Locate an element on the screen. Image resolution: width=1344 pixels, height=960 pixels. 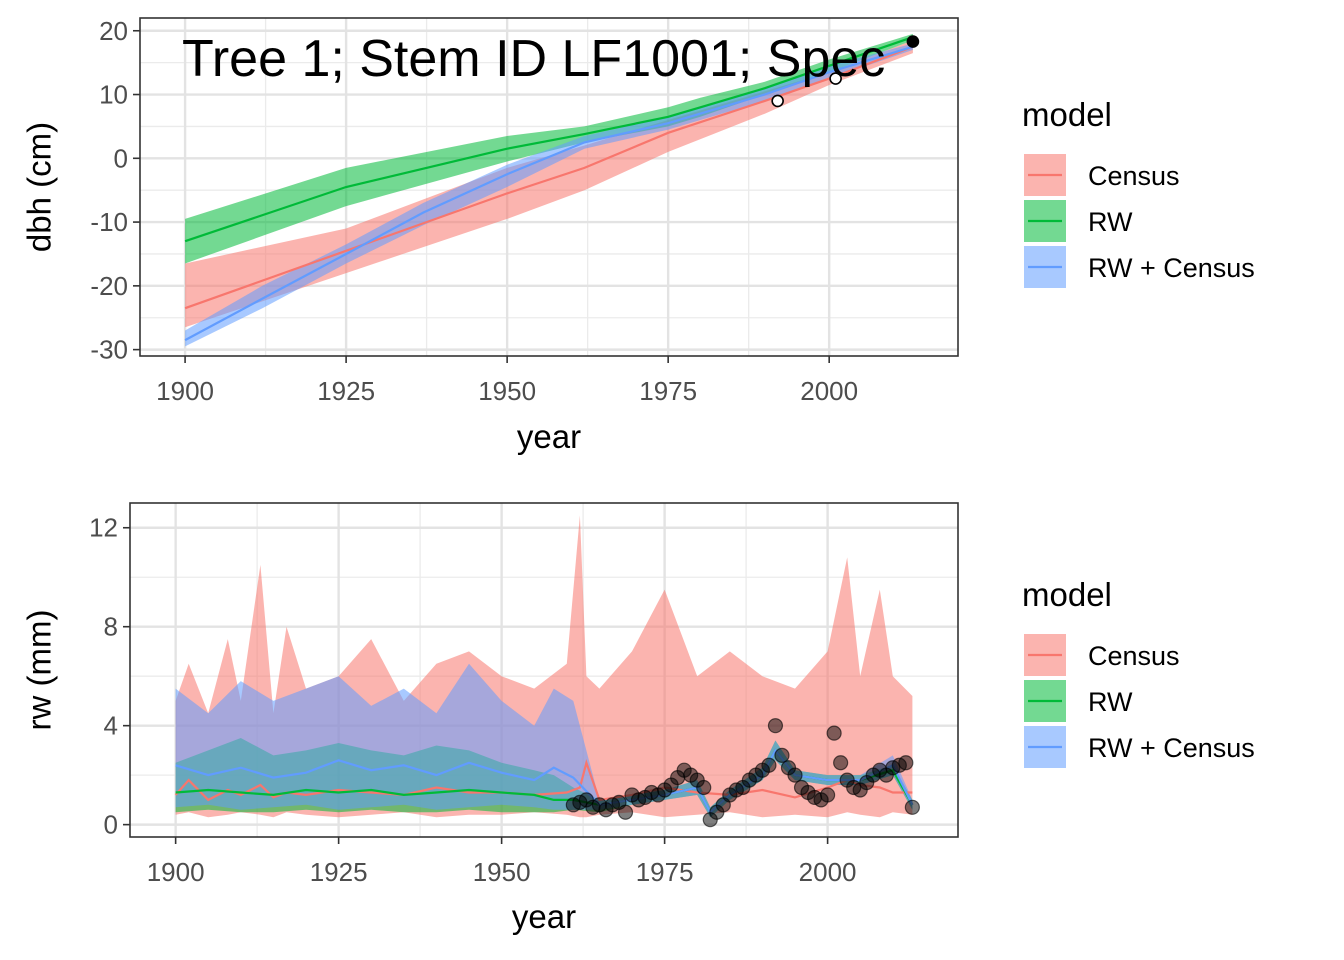
y-tick-label: -10 is located at coordinates (109, 222).